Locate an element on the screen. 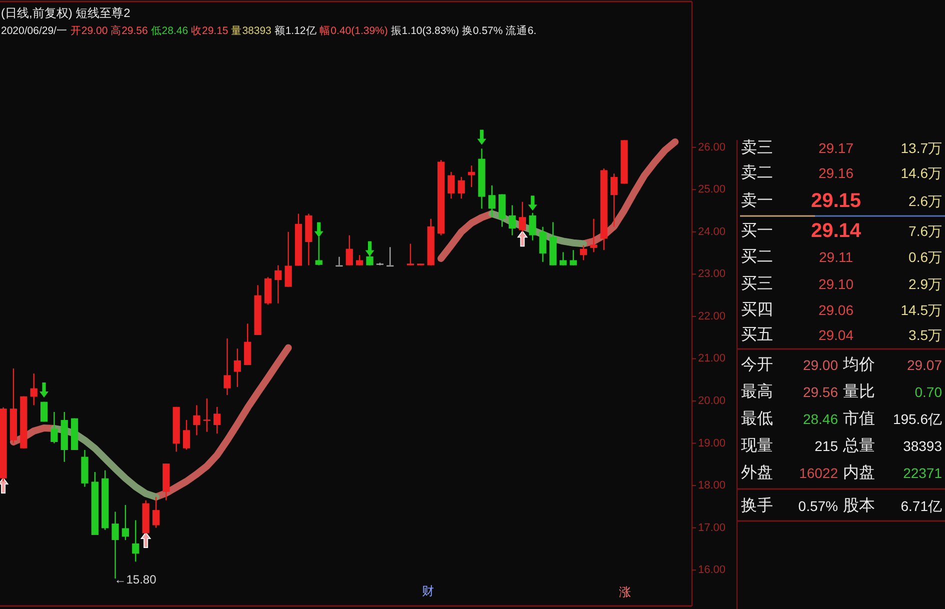  text: 0.57% is located at coordinates (818, 506).